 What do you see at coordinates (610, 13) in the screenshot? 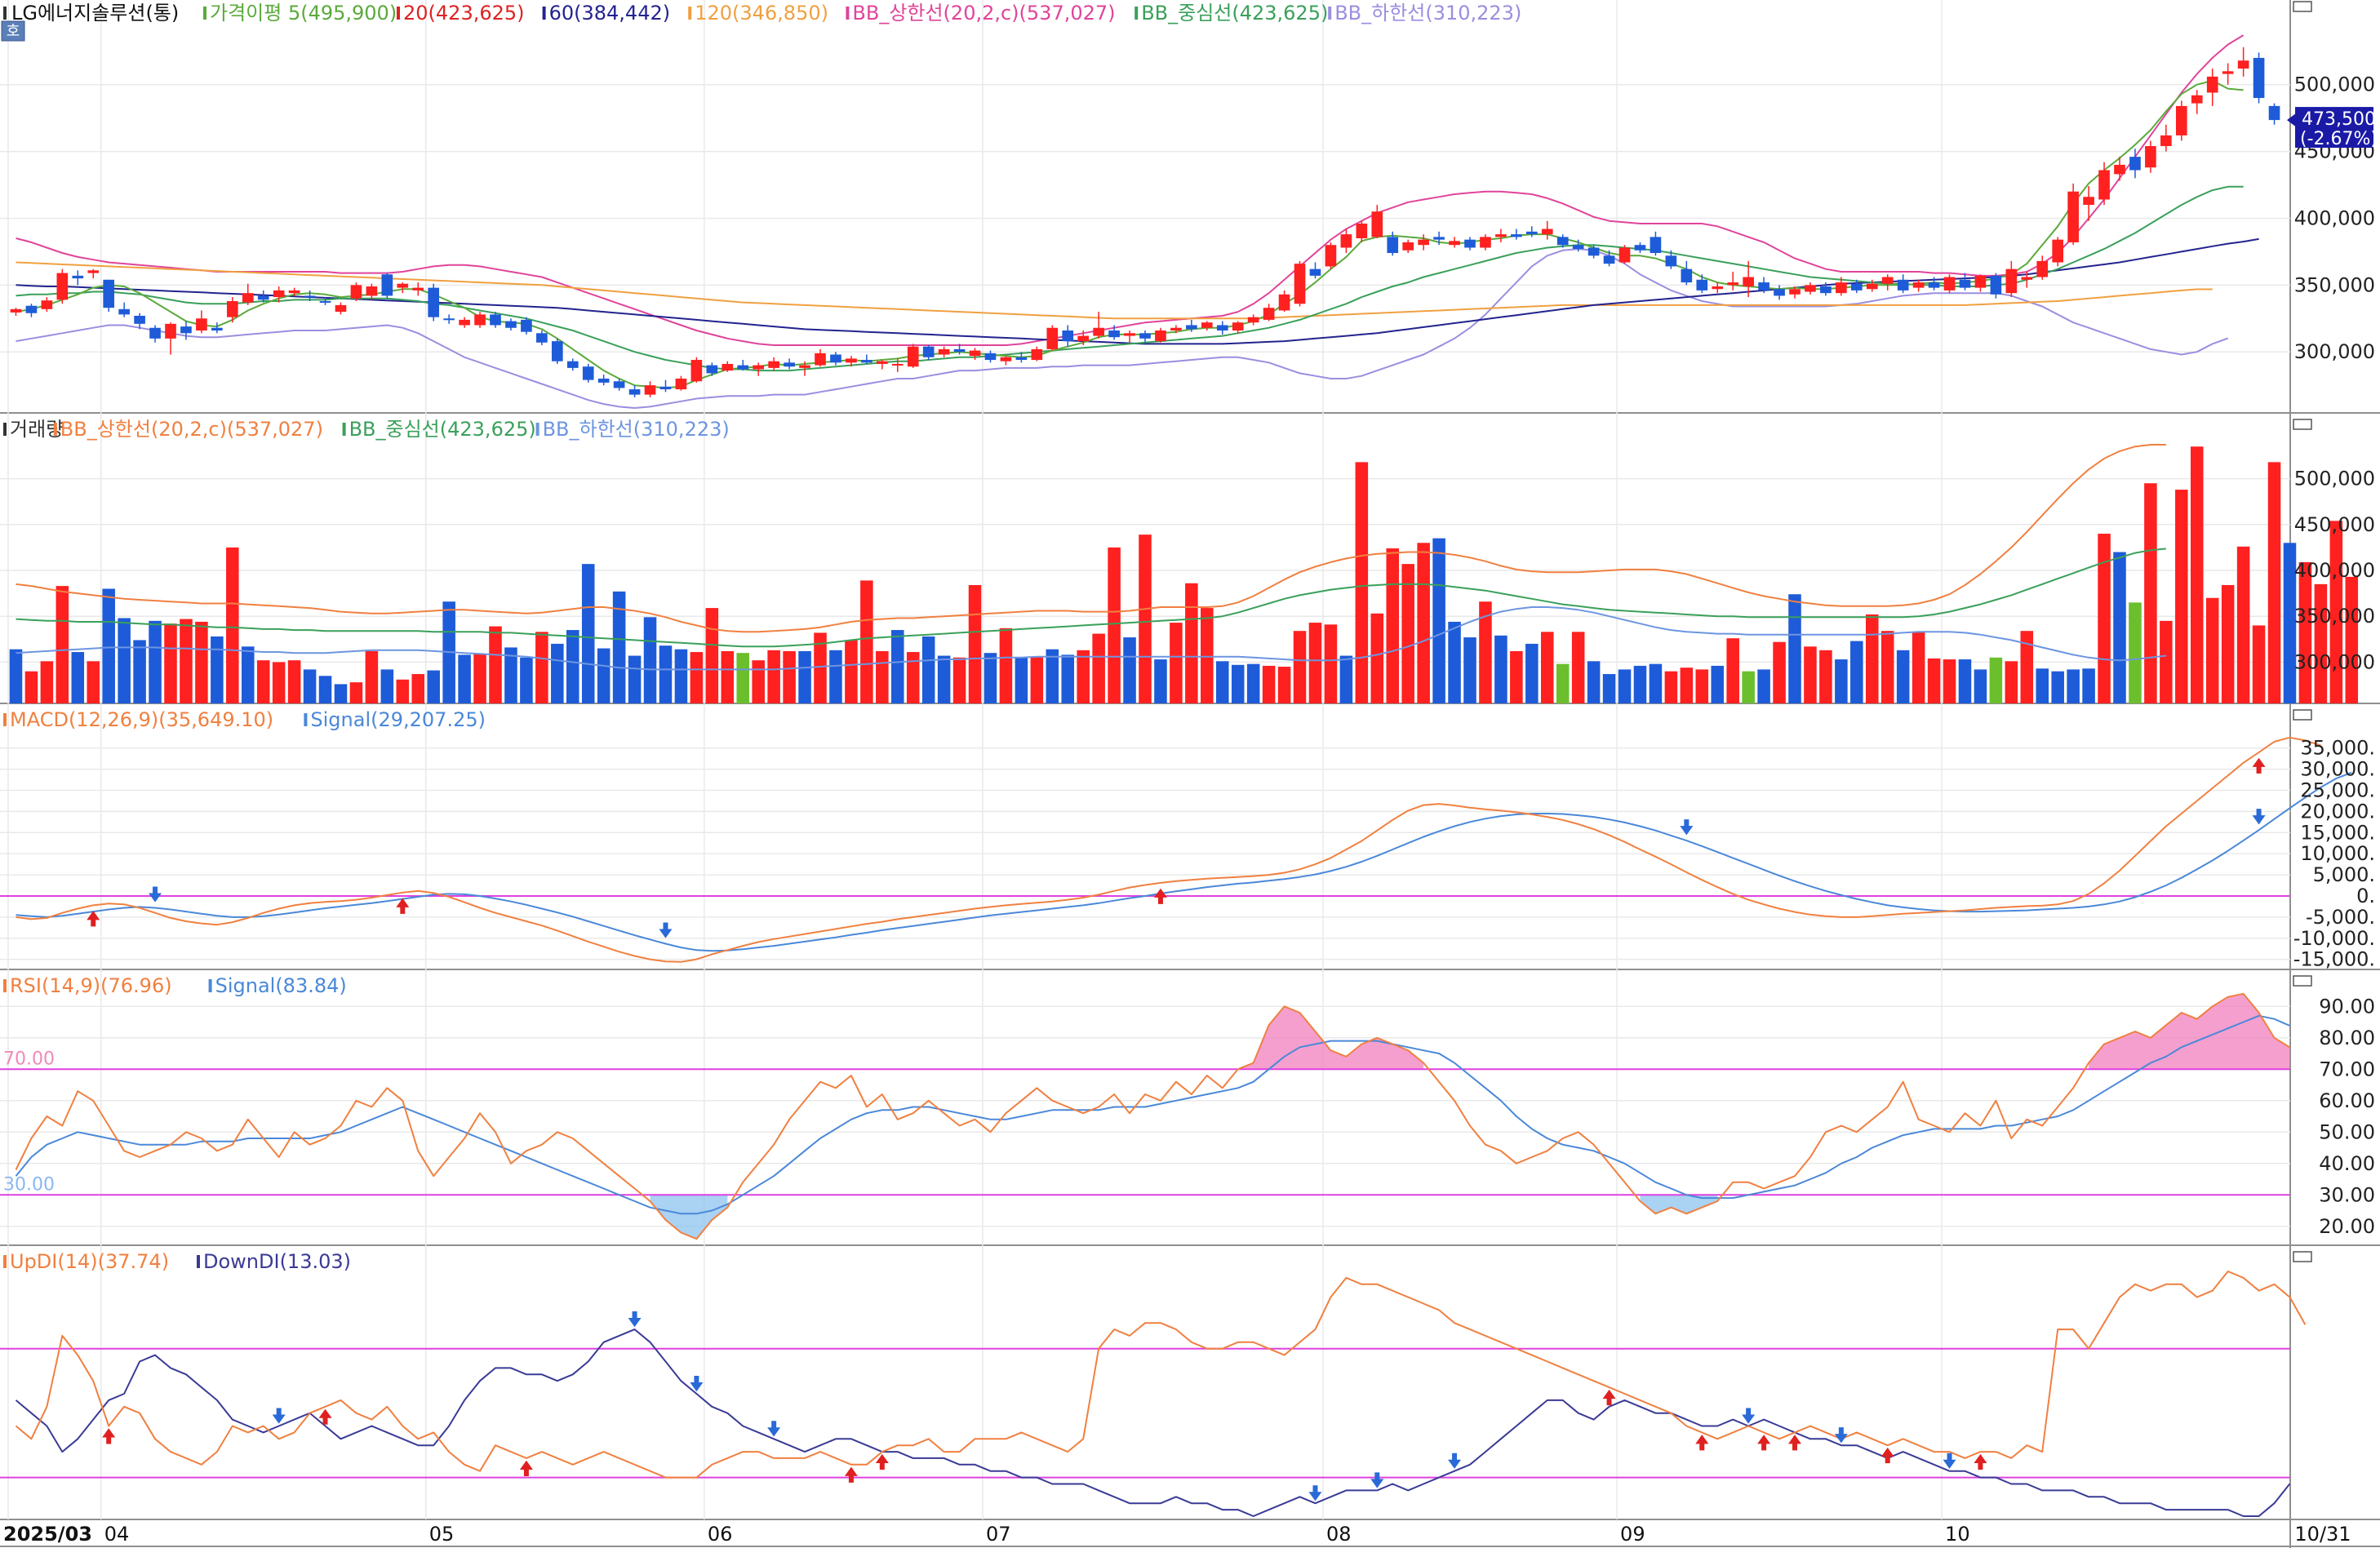
I see `legend-label: 60(384,442)` at bounding box center [610, 13].